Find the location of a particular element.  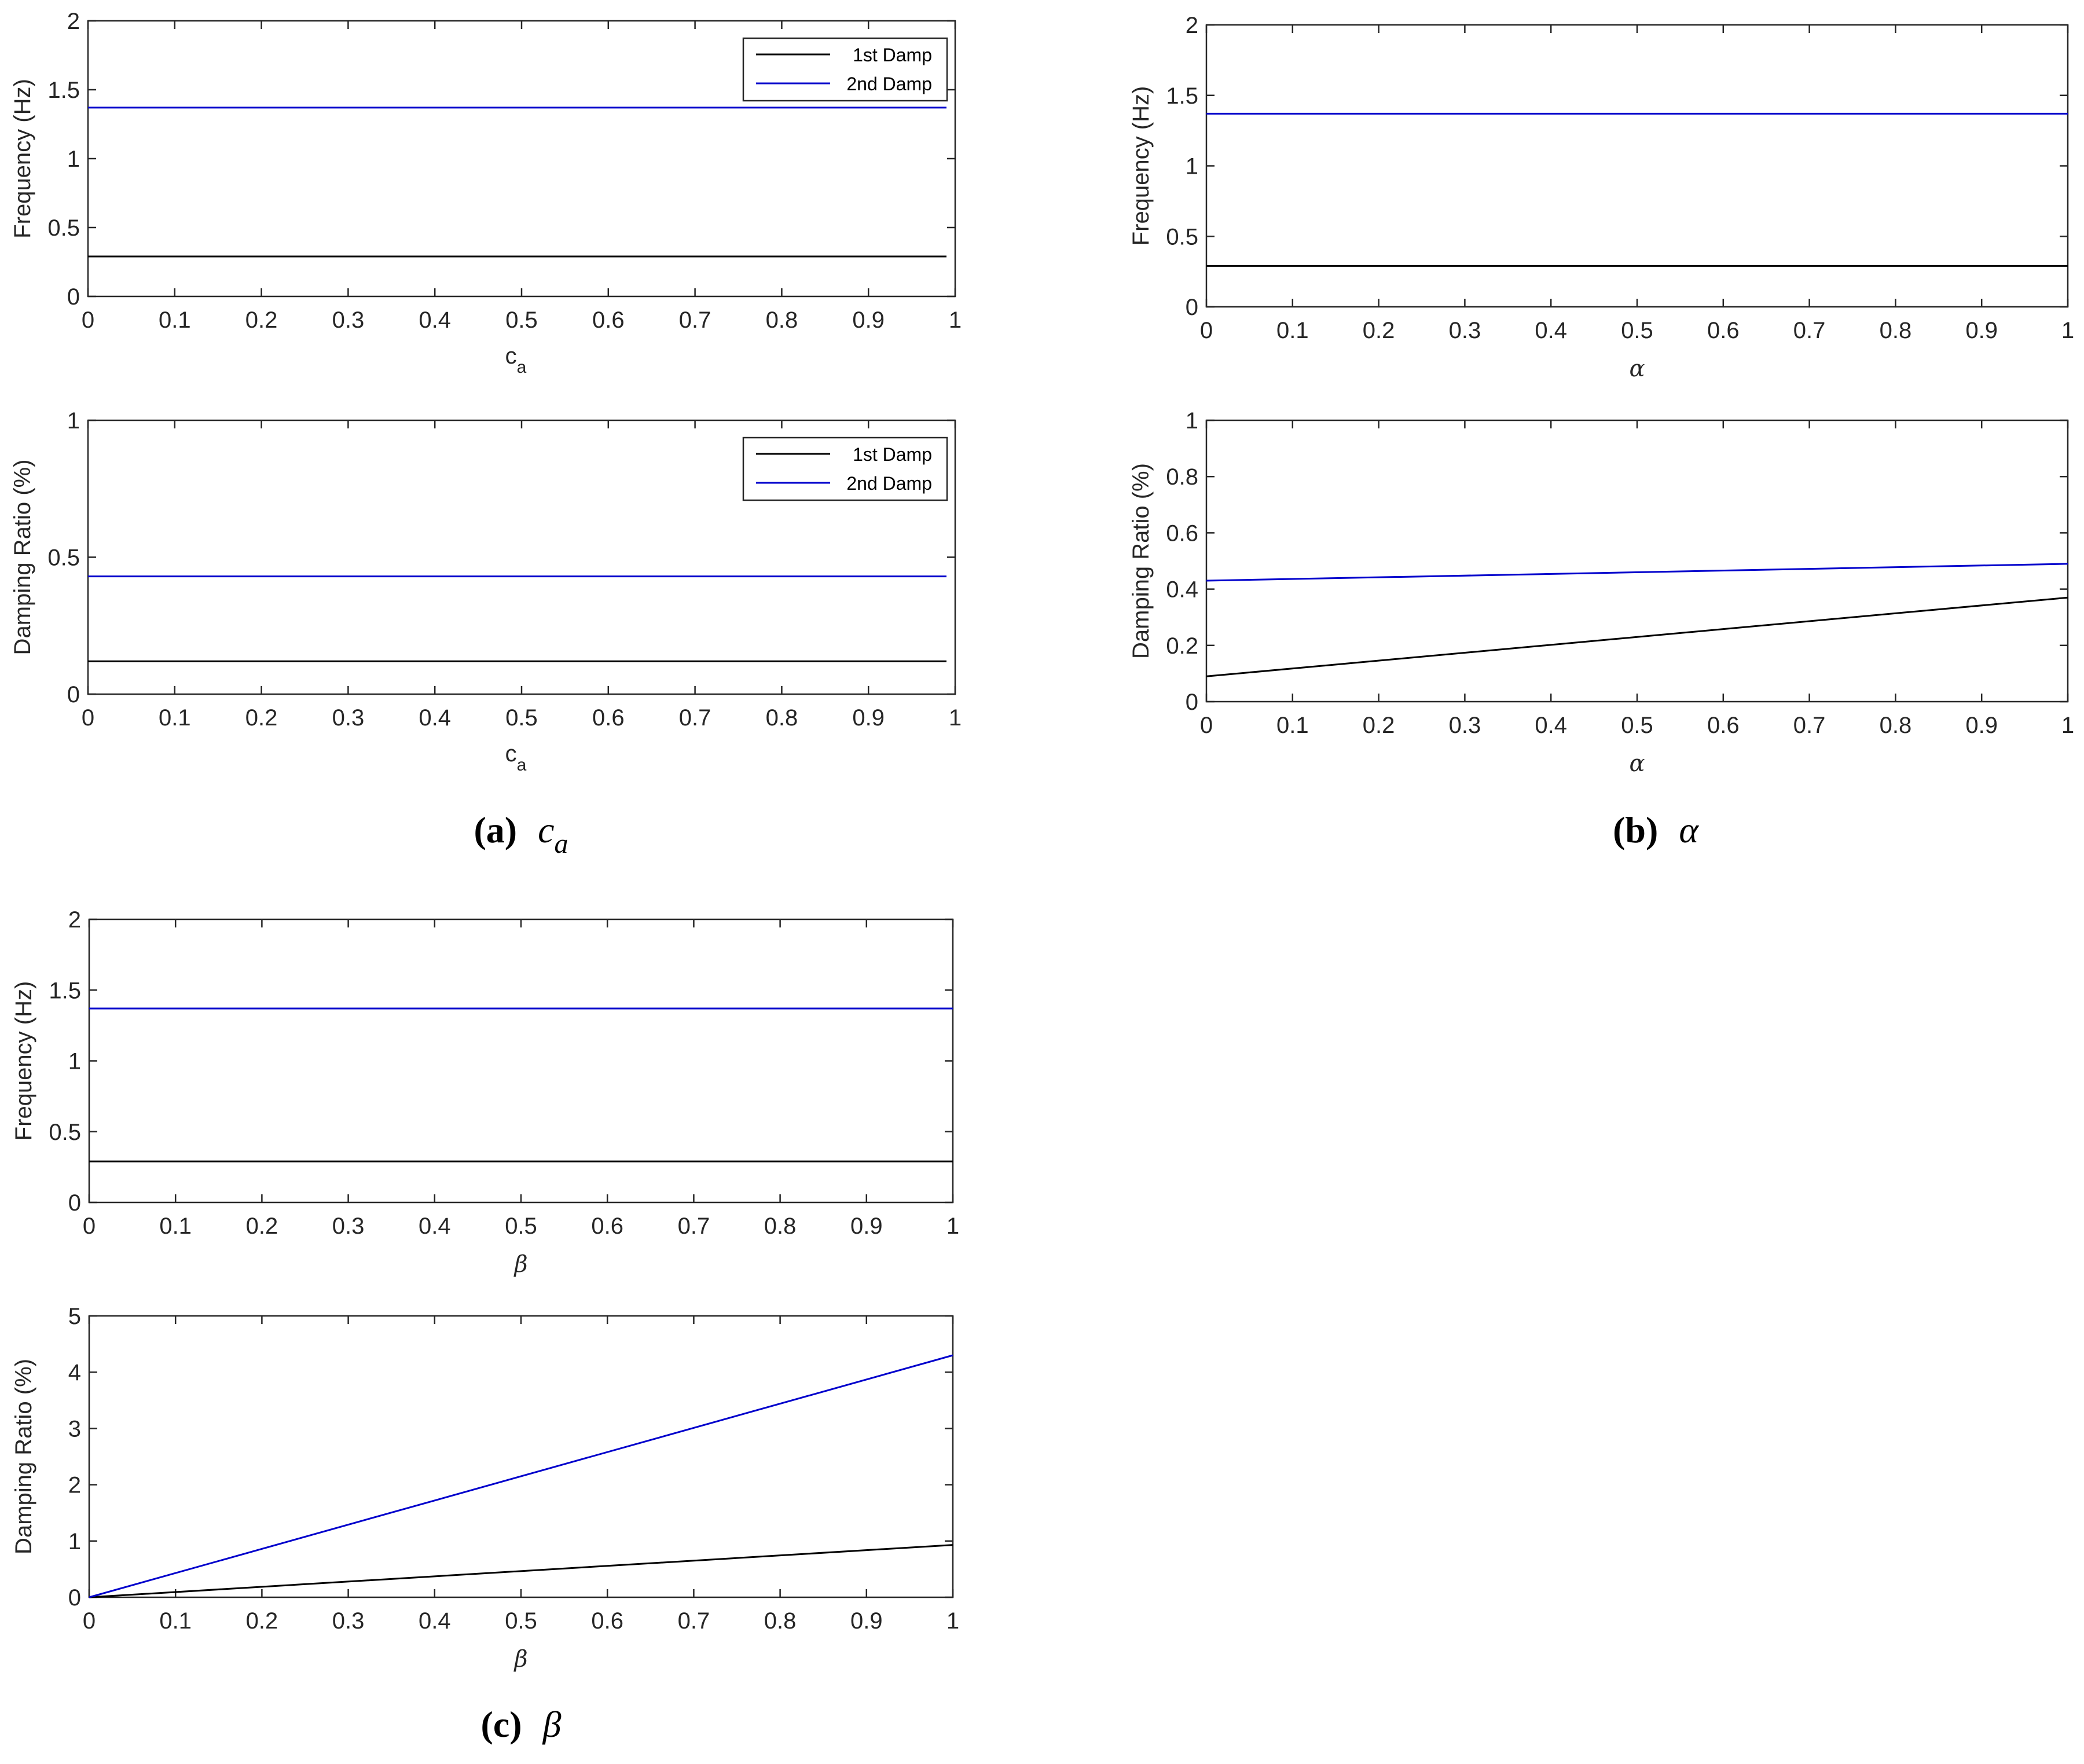

y-tick-label: 5 is located at coordinates (74, 1317).